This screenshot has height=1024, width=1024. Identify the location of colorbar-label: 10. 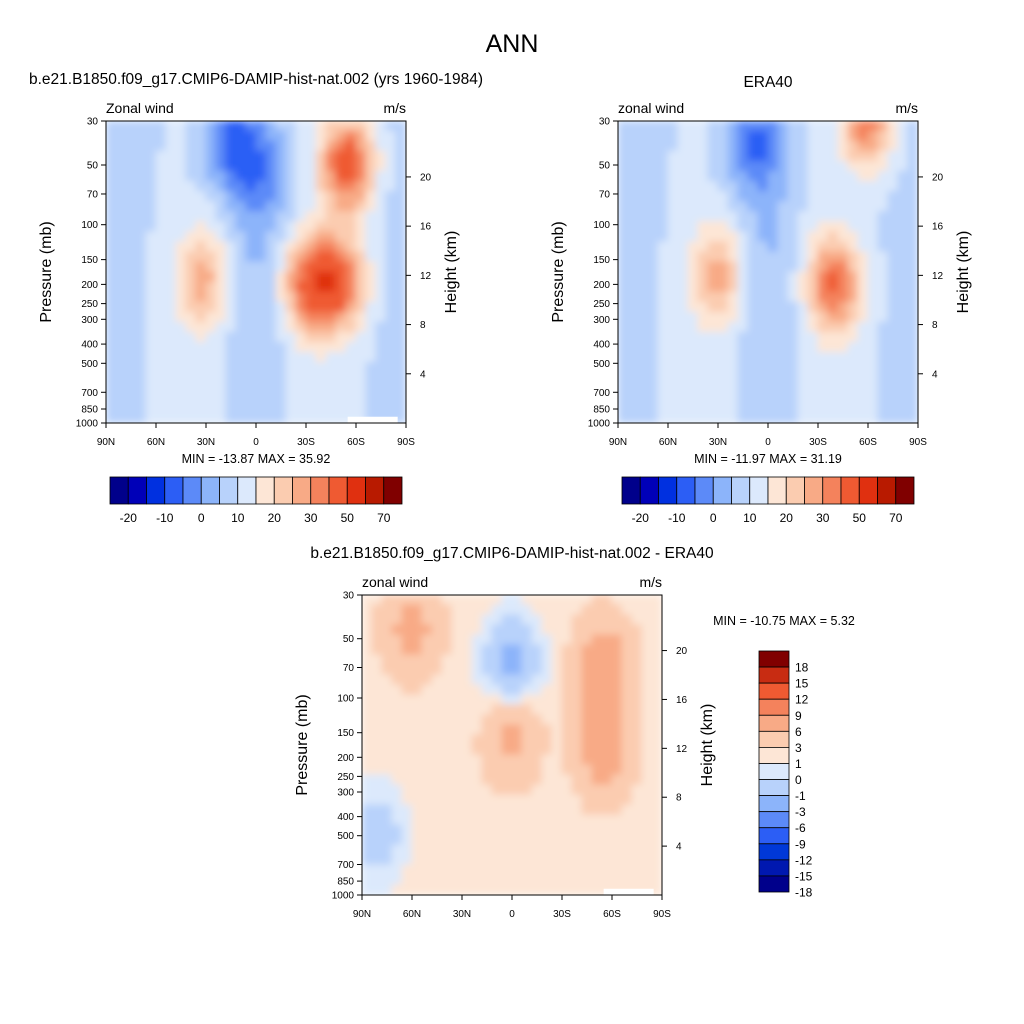
(750, 518).